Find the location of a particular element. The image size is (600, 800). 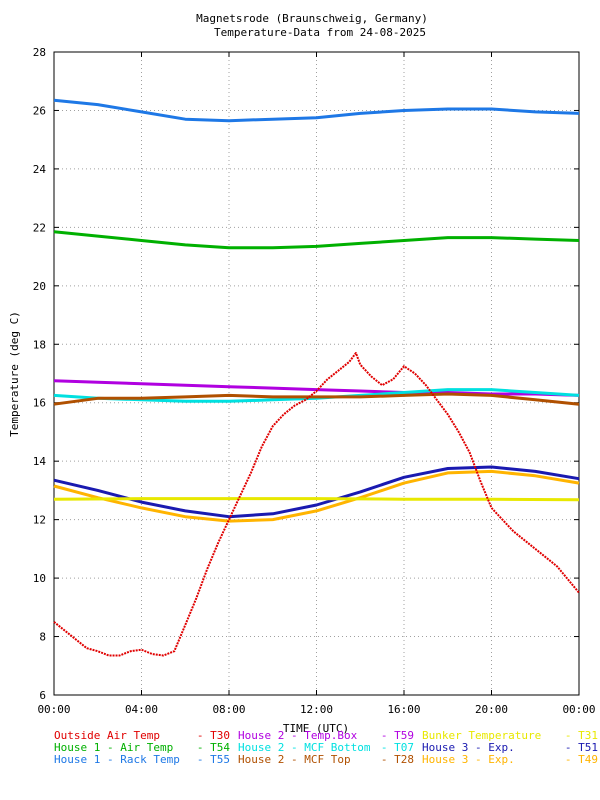

series-line-t28 is located at coordinates (316, 399).